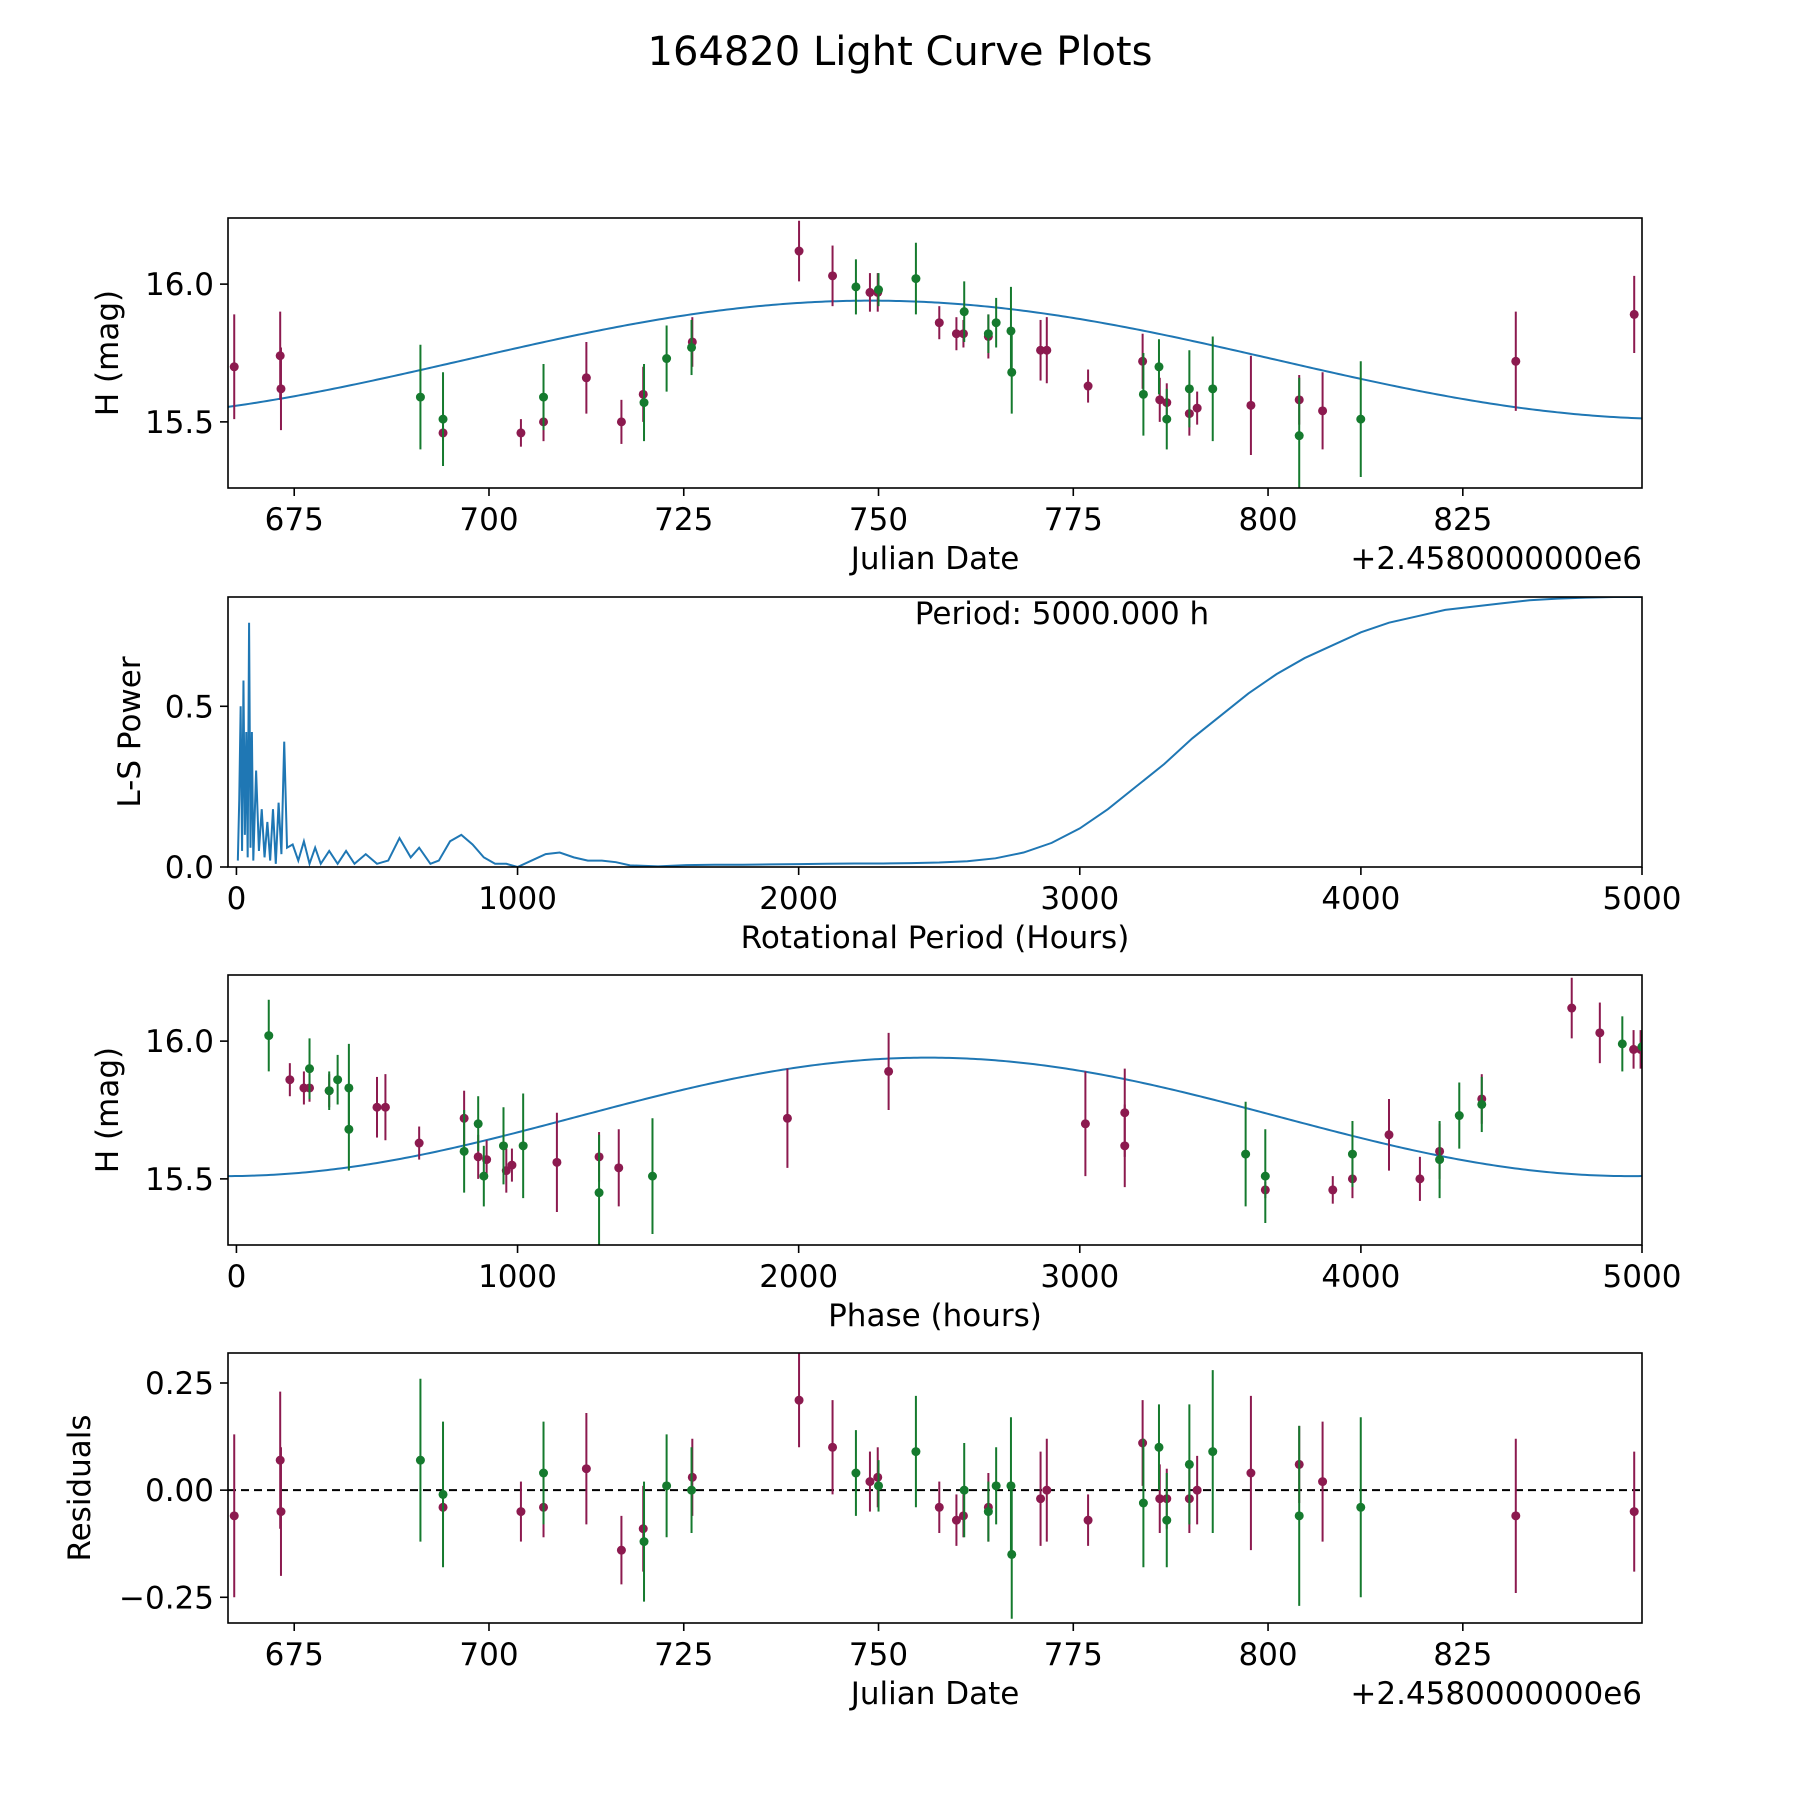 The width and height of the screenshot is (1800, 1800). I want to click on y-axis-label: L-S Power, so click(130, 731).